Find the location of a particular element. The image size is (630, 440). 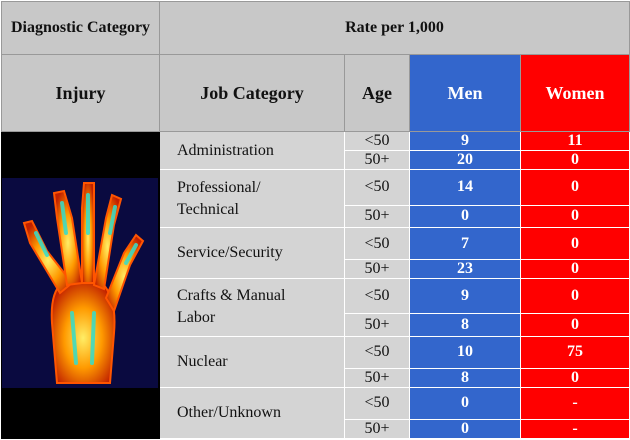

data-row: Other/Unknown <50 0- is located at coordinates (316, 413).